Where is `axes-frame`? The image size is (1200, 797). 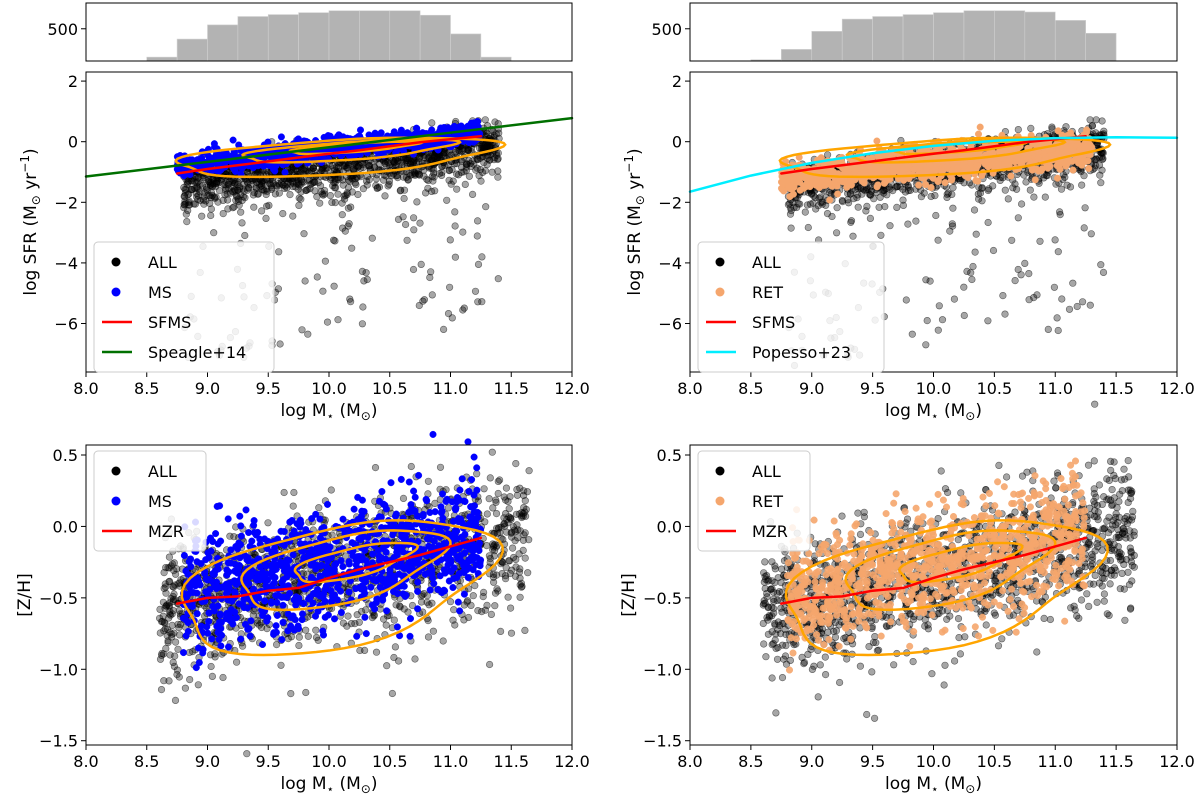 axes-frame is located at coordinates (329, 32).